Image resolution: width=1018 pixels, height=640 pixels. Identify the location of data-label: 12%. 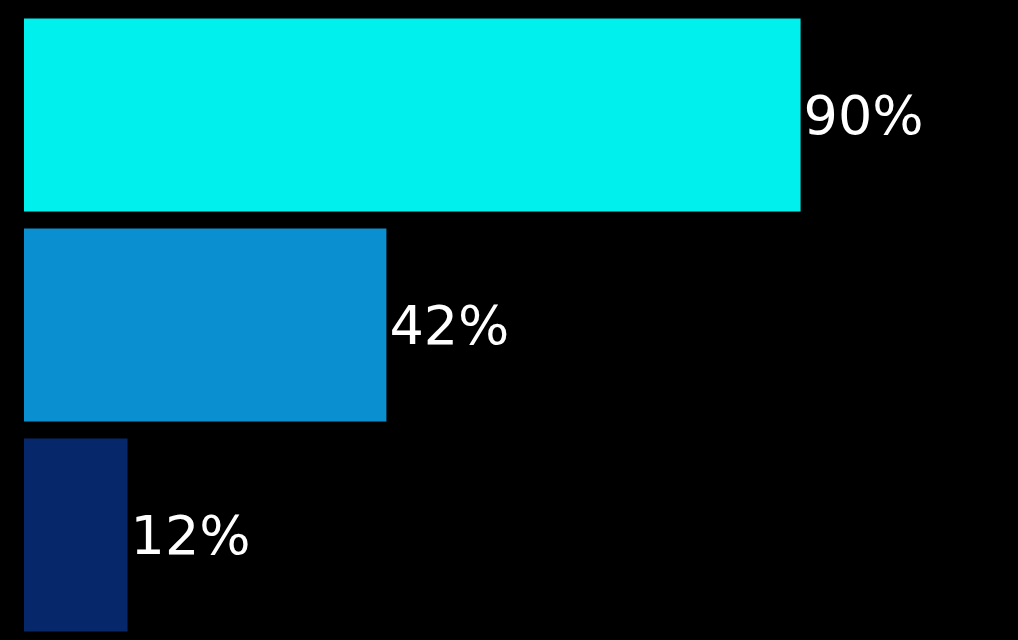
(190, 535).